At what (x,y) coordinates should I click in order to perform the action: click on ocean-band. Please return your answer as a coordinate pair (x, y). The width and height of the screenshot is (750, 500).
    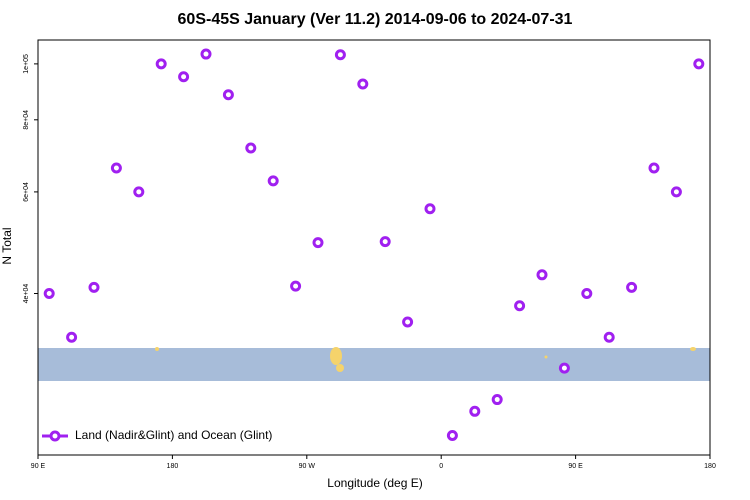
    Looking at the image, I should click on (374, 364).